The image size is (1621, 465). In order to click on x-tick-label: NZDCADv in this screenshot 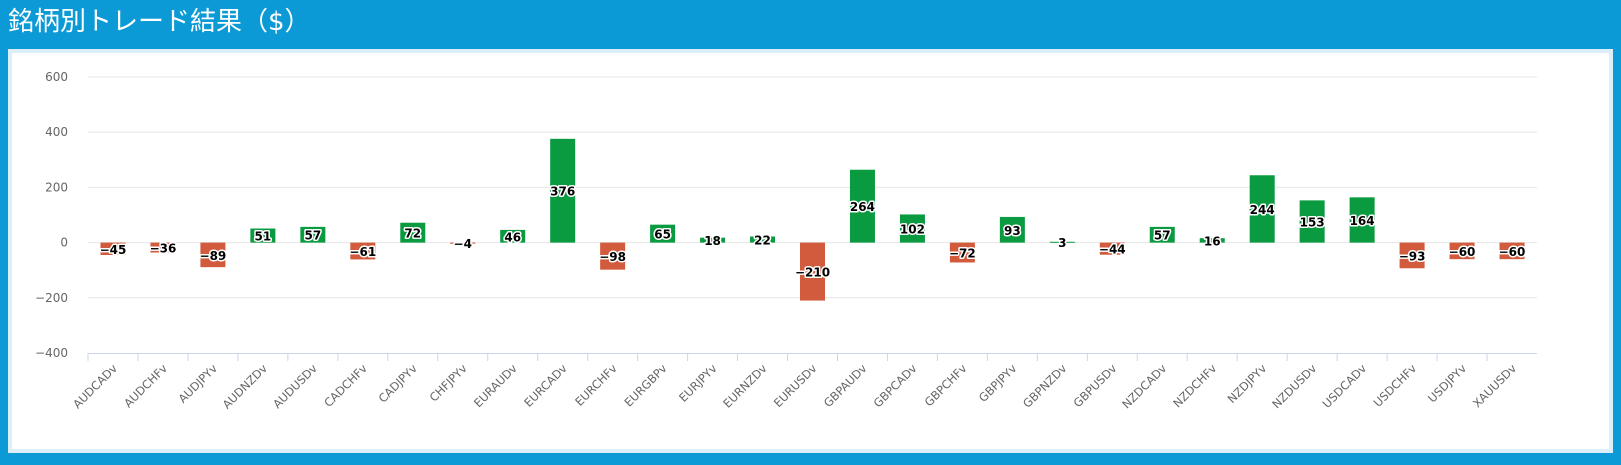, I will do `click(1144, 386)`.